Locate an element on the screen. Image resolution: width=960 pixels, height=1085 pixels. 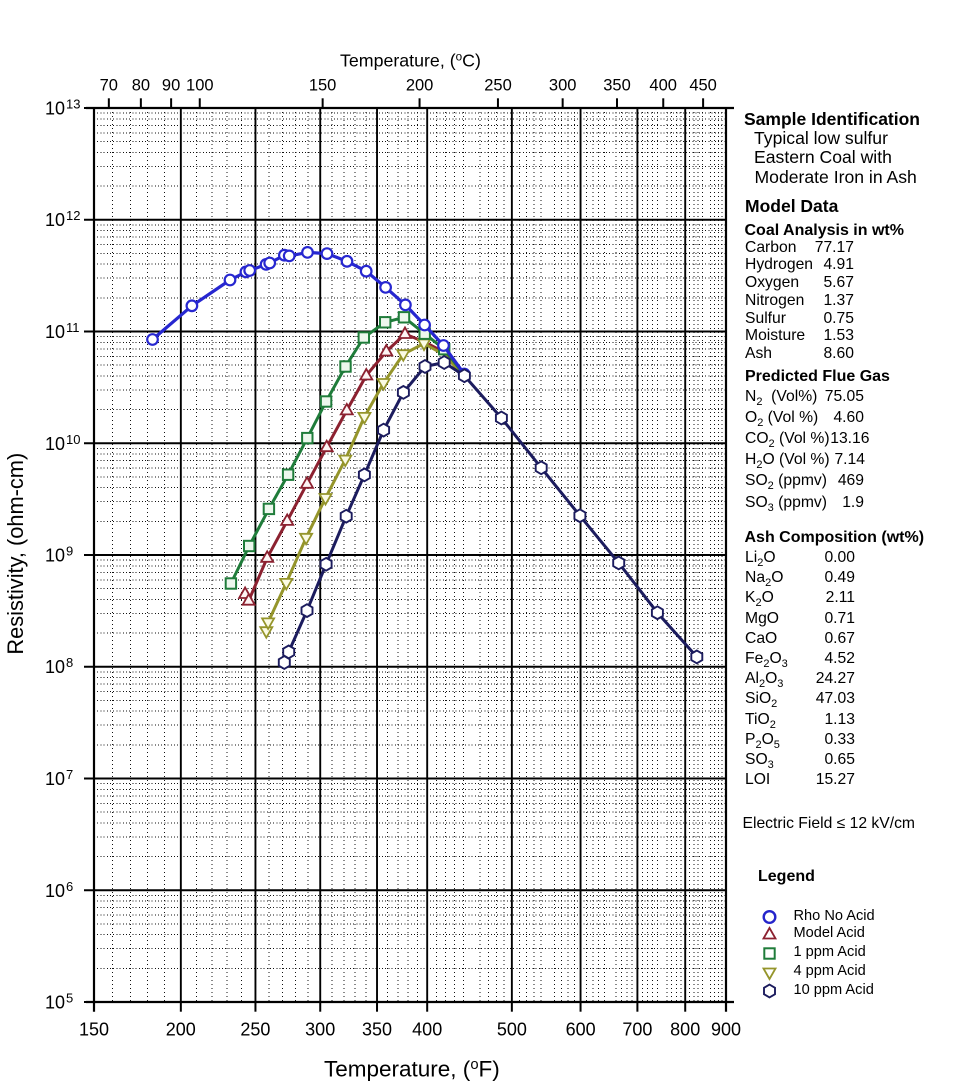
svg-text: 800 is located at coordinates (685, 1030).